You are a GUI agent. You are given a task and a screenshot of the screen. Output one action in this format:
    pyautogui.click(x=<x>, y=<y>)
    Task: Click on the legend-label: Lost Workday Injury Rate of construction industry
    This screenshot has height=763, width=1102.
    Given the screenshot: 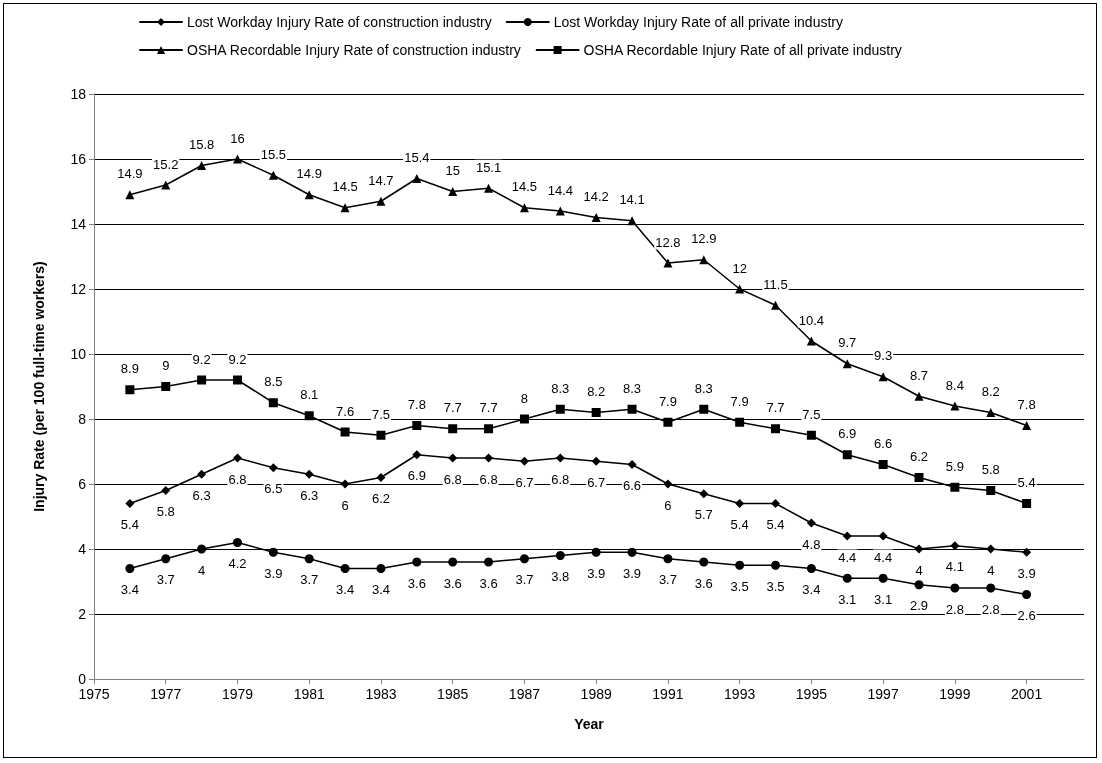 What is the action you would take?
    pyautogui.click(x=339, y=22)
    